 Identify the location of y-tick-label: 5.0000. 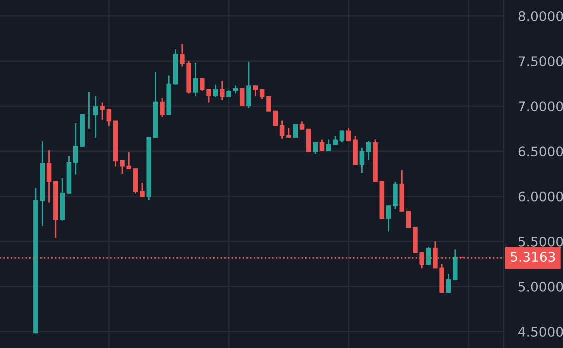
(540, 287).